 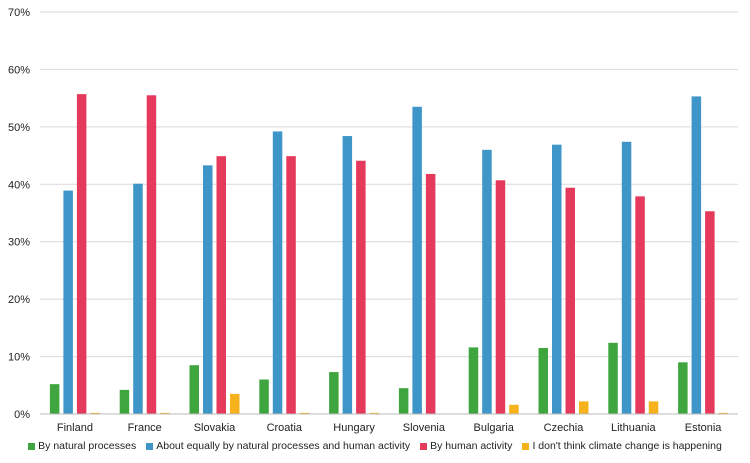 What do you see at coordinates (19, 70) in the screenshot?
I see `y-tick-label: 60%` at bounding box center [19, 70].